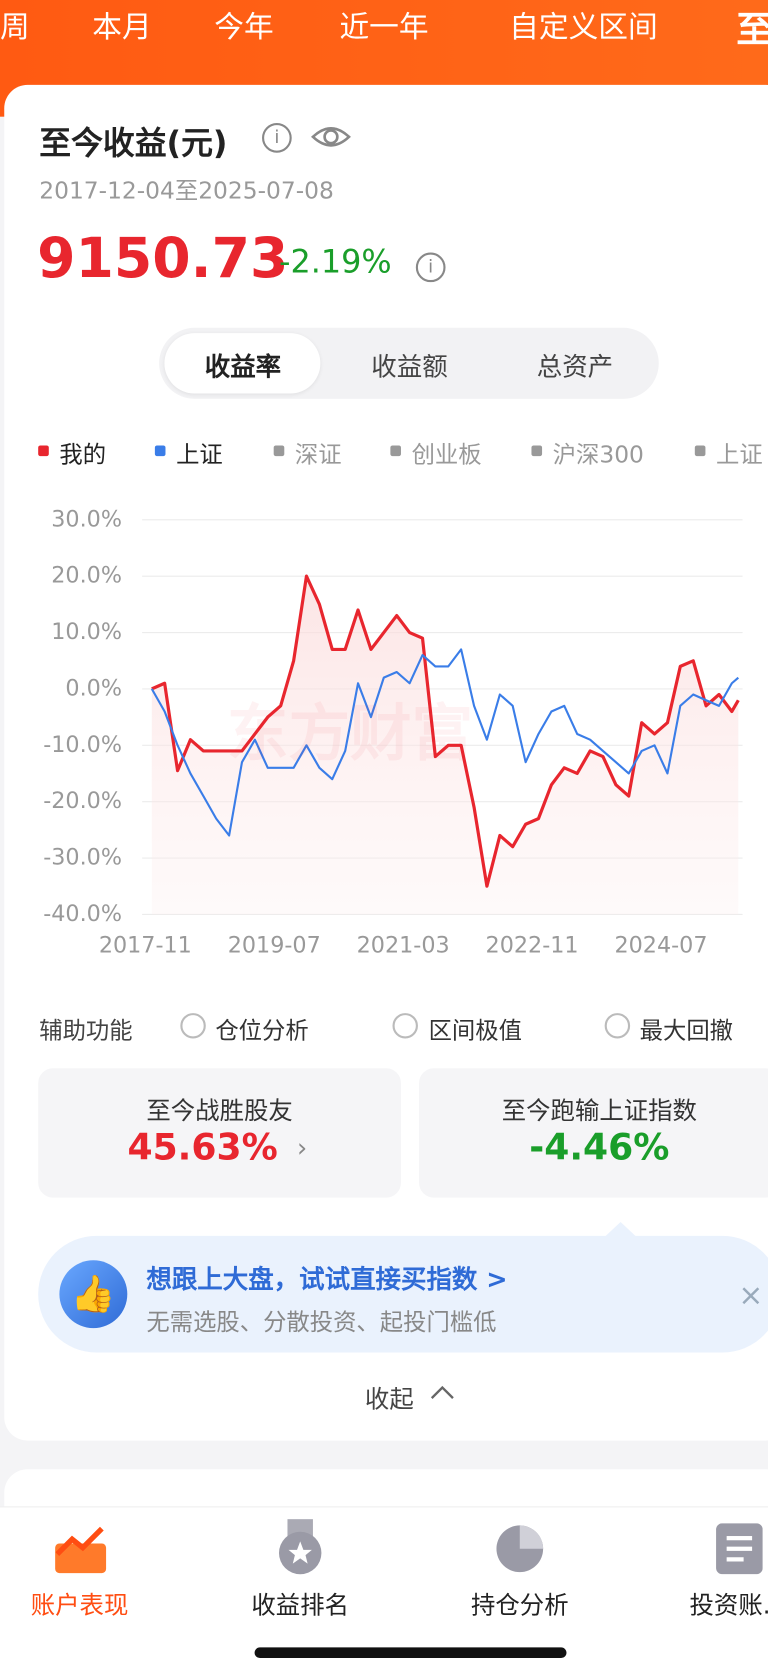 This screenshot has height=1663, width=768. I want to click on y-tick-label: -20.0%, so click(82, 801).